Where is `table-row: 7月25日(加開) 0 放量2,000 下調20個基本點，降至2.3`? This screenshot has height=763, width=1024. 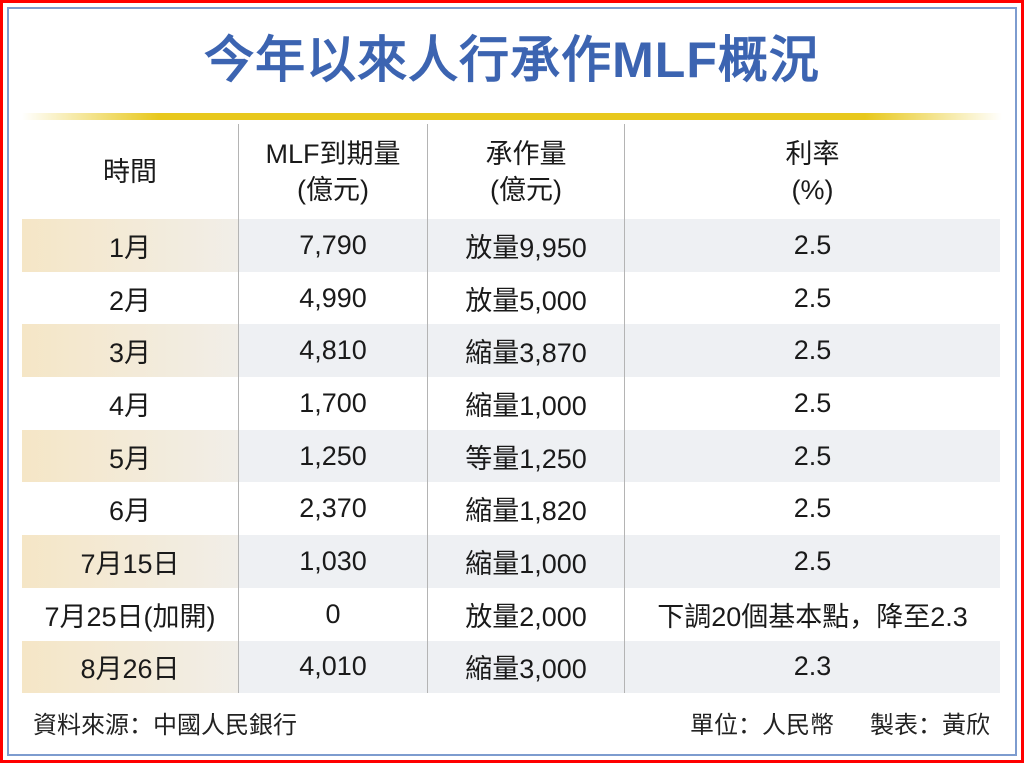
table-row: 7月25日(加開) 0 放量2,000 下調20個基本點，降至2.3 is located at coordinates (511, 614).